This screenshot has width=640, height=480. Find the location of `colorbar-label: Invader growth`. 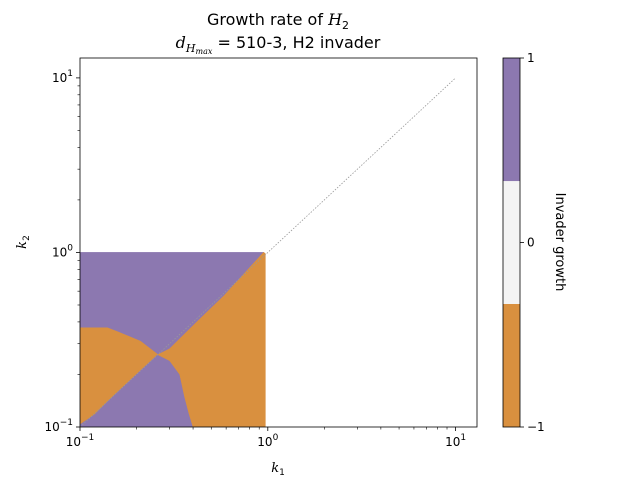

colorbar-label: Invader growth is located at coordinates (559, 242).